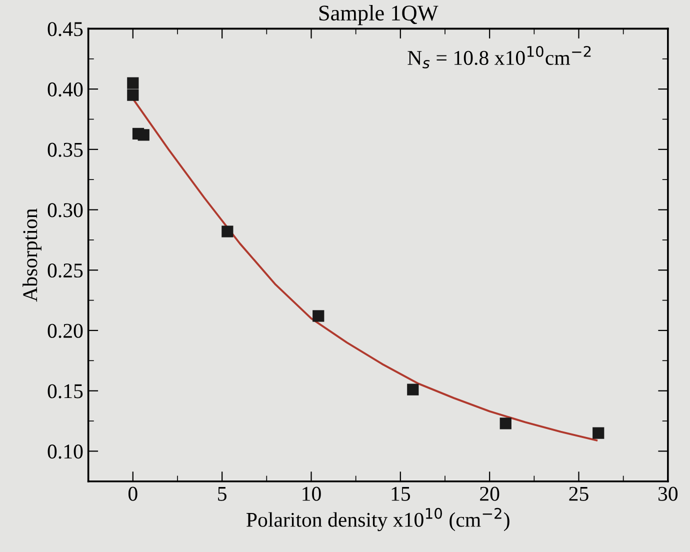 The height and width of the screenshot is (552, 690). What do you see at coordinates (668, 493) in the screenshot?
I see `x-tick-label: 30` at bounding box center [668, 493].